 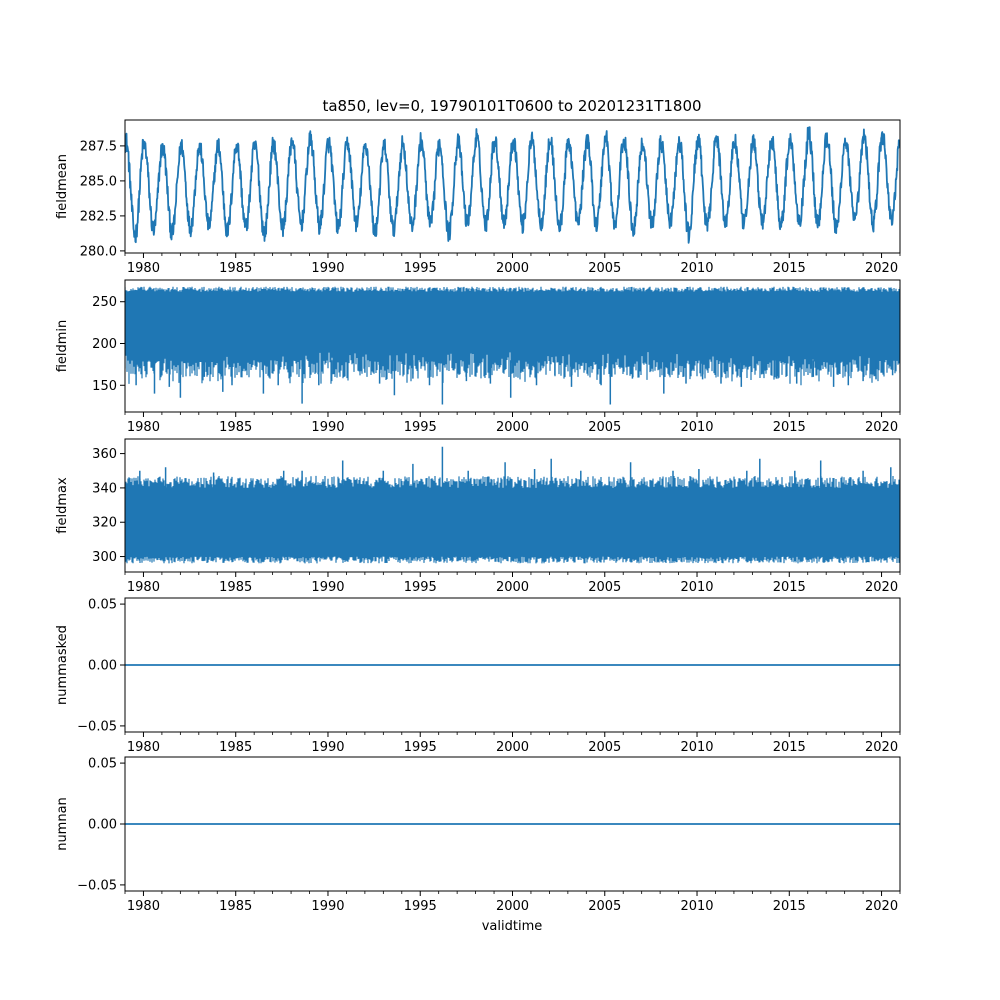 What do you see at coordinates (98, 146) in the screenshot?
I see `y-tick-label: 287.5` at bounding box center [98, 146].